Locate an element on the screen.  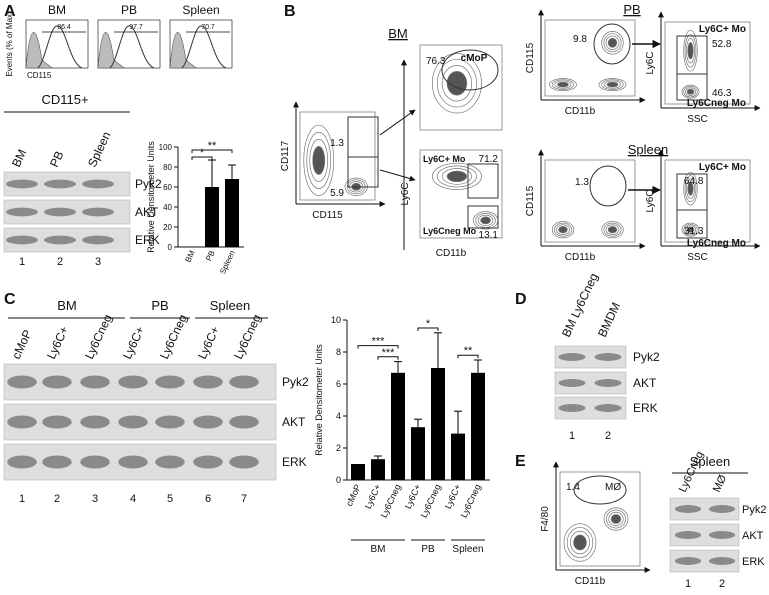
section-title: BM is located at coordinates (398, 33).